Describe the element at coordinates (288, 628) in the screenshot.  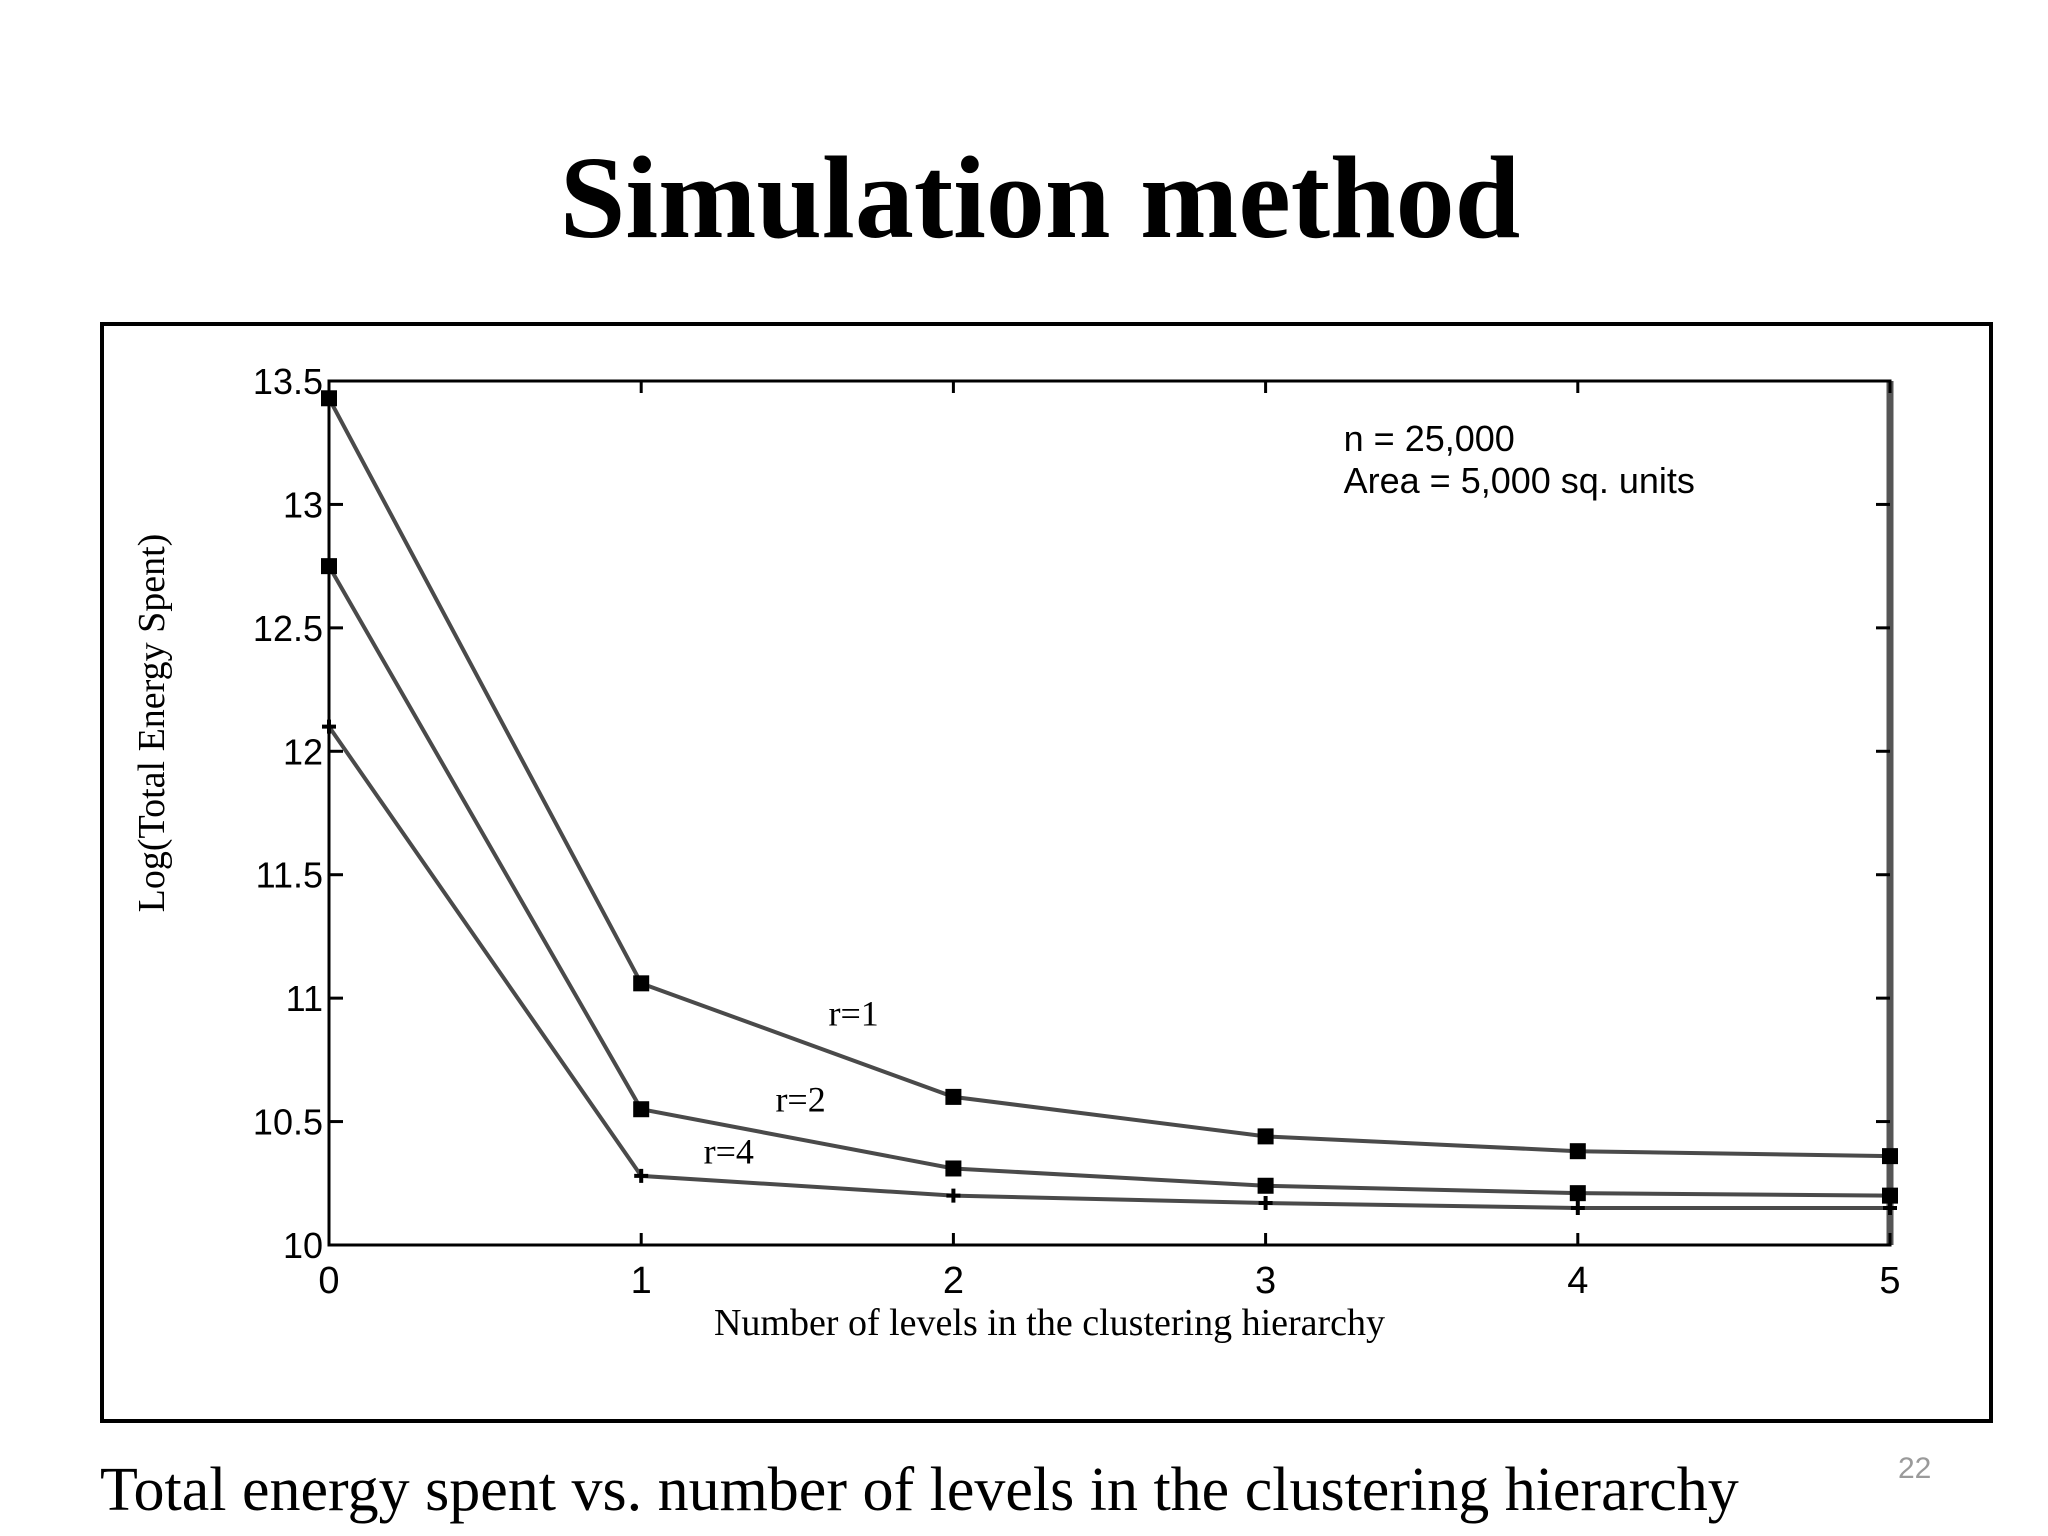
I see `y-tick-label: 12.5` at that location.